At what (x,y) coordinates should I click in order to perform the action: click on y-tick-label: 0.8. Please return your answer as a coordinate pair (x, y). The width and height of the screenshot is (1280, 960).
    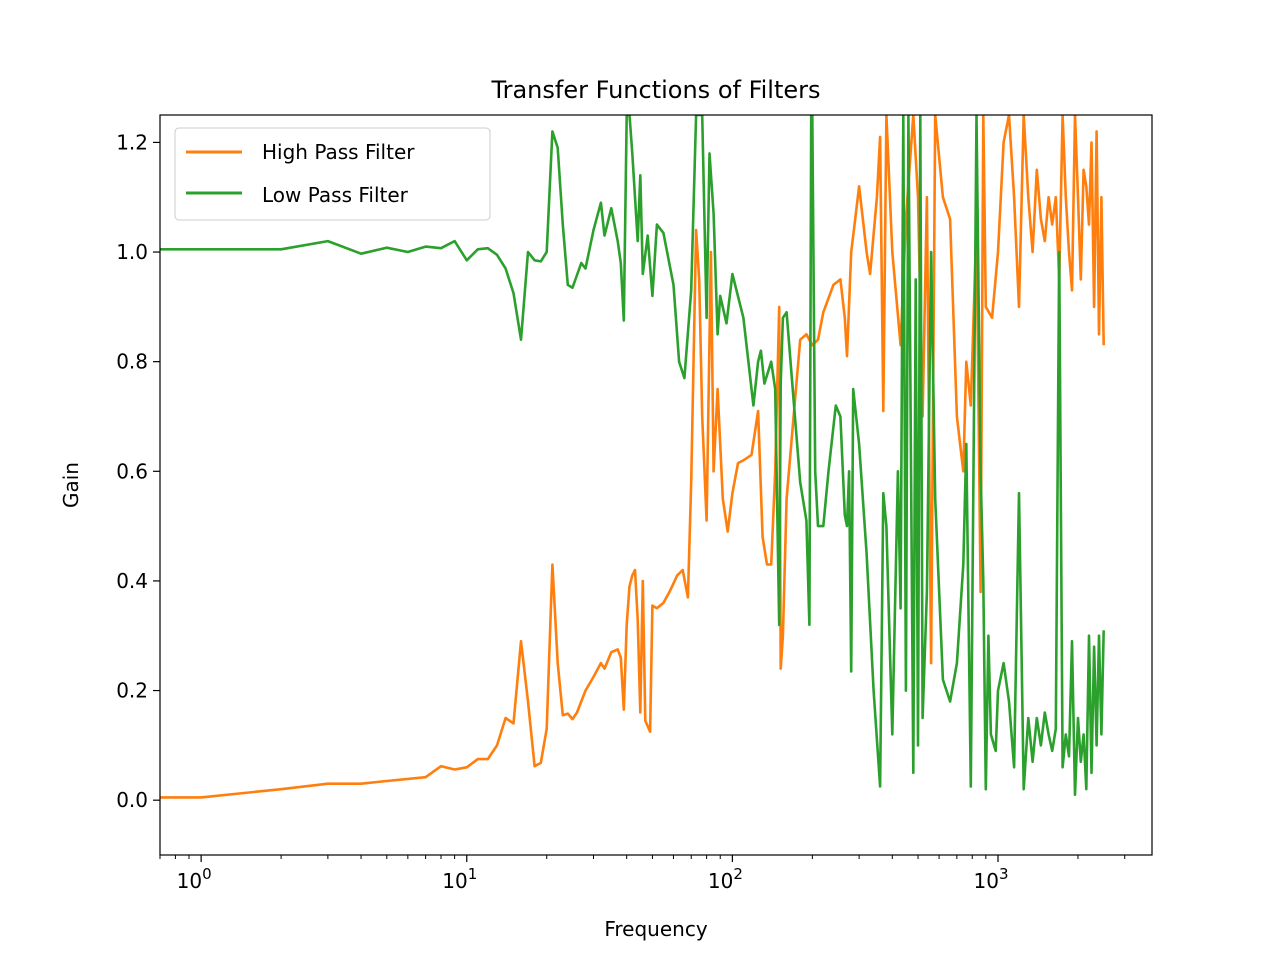
    Looking at the image, I should click on (132, 362).